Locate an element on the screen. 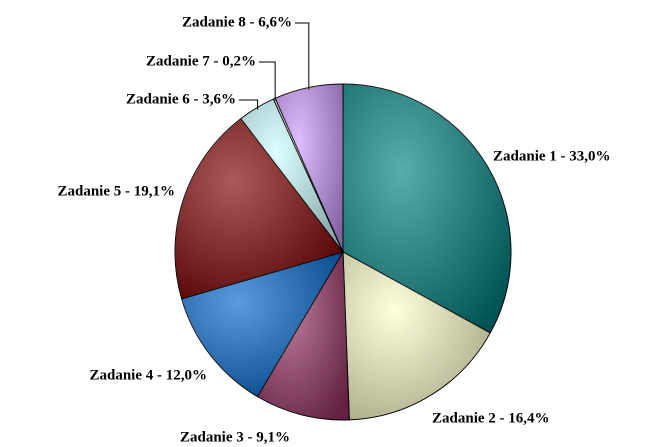  slice-label: Zadanie 4 - 12,0% is located at coordinates (148, 375).